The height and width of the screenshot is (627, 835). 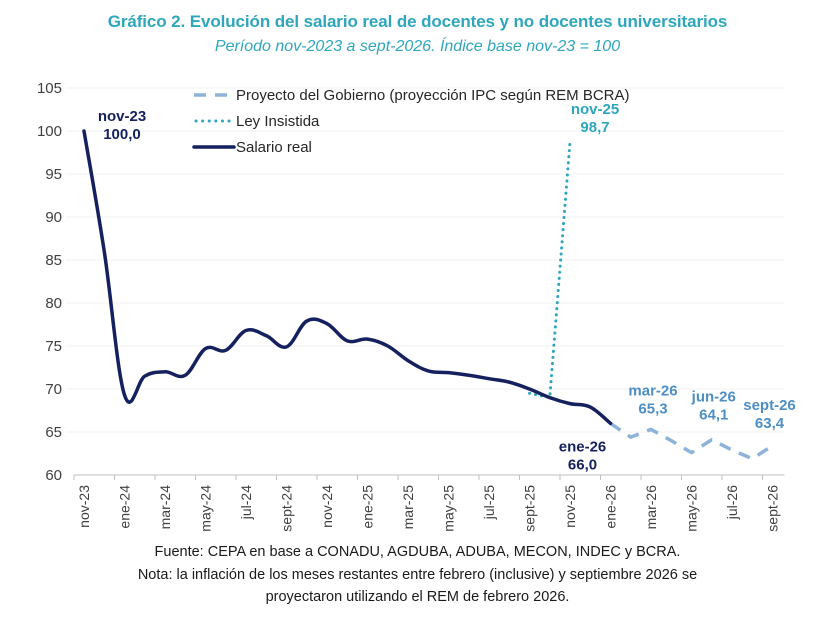 What do you see at coordinates (652, 408) in the screenshot?
I see `data-label-value: 65,3` at bounding box center [652, 408].